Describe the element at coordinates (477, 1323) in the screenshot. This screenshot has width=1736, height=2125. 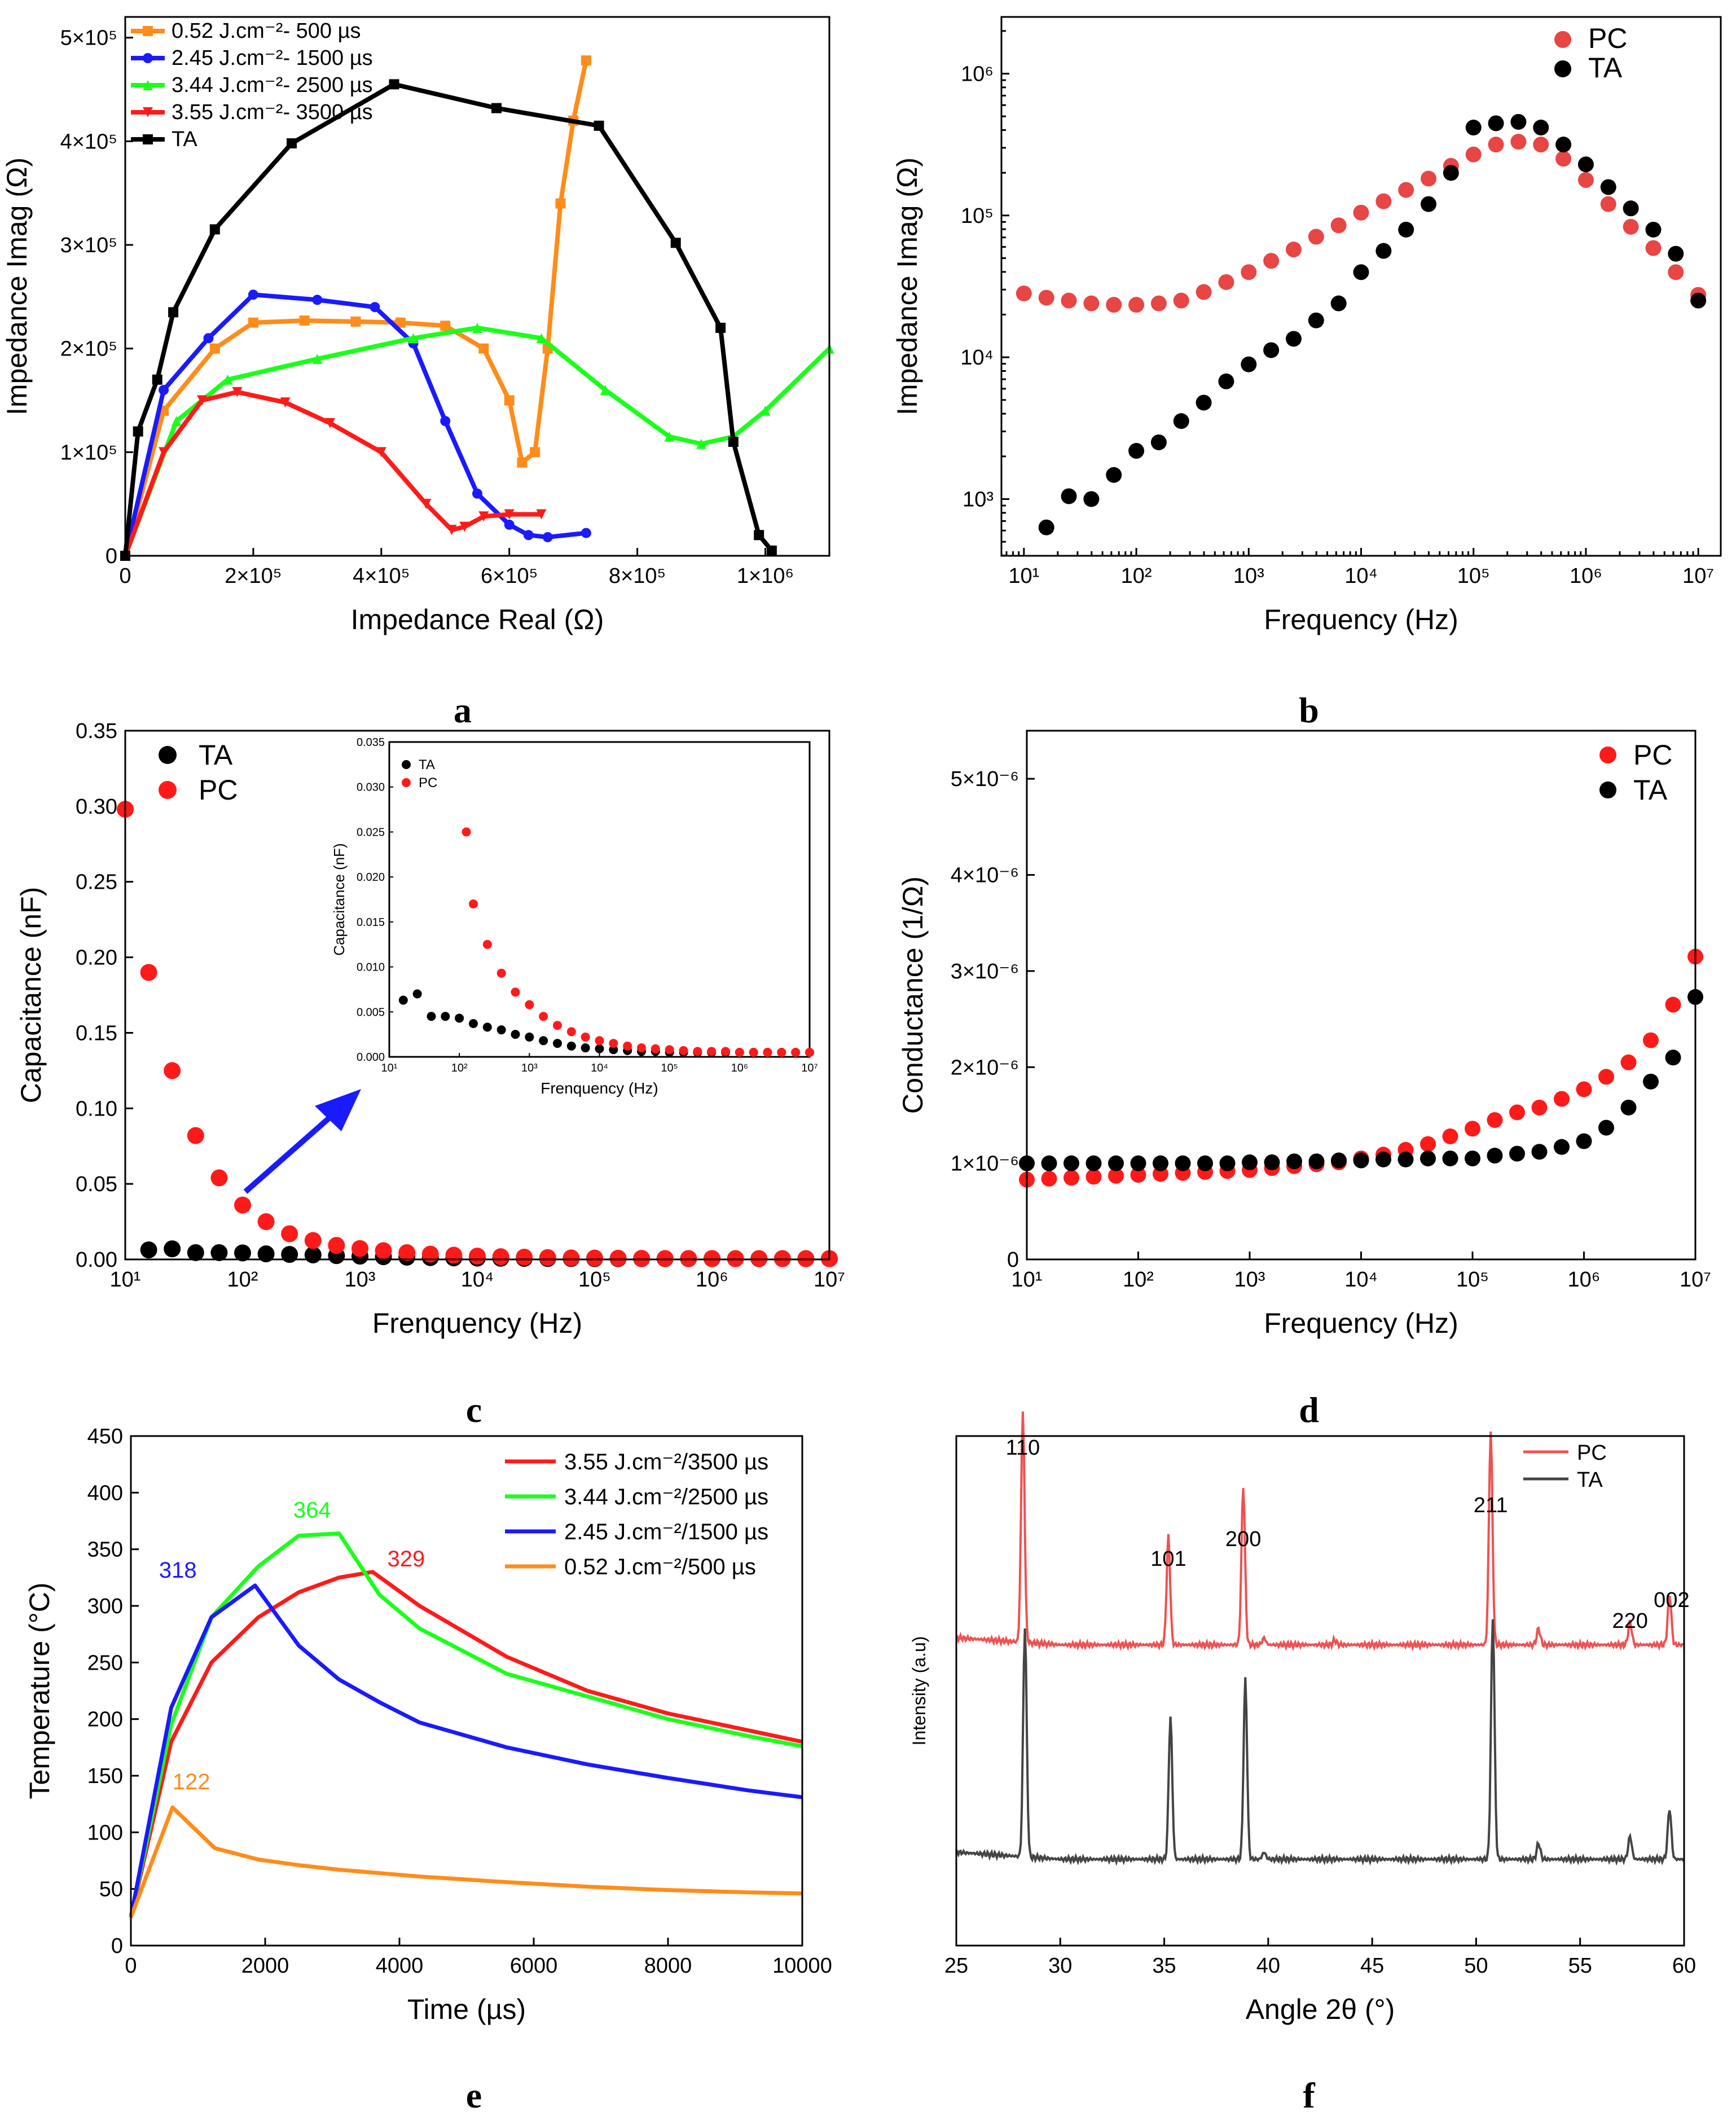
I see `panel-c-x-axis-label: Frenquency (Hz)` at that location.